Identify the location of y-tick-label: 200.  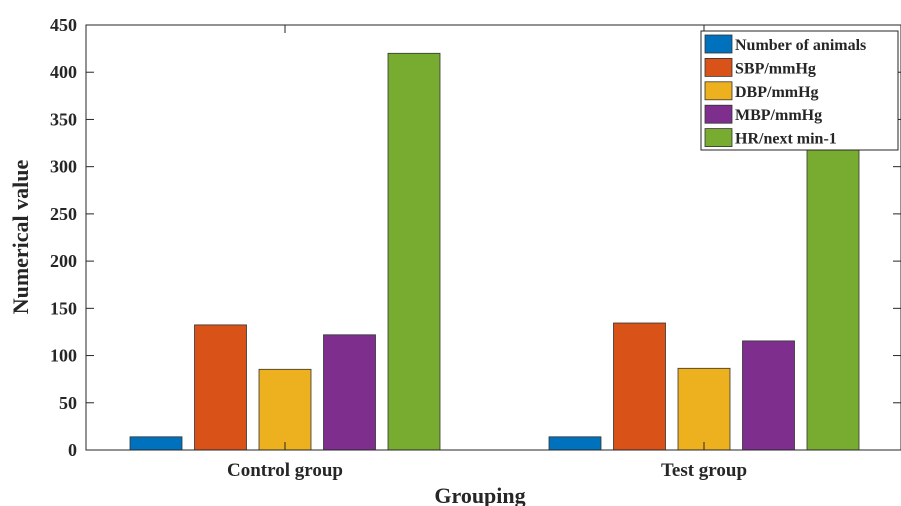
(63, 261).